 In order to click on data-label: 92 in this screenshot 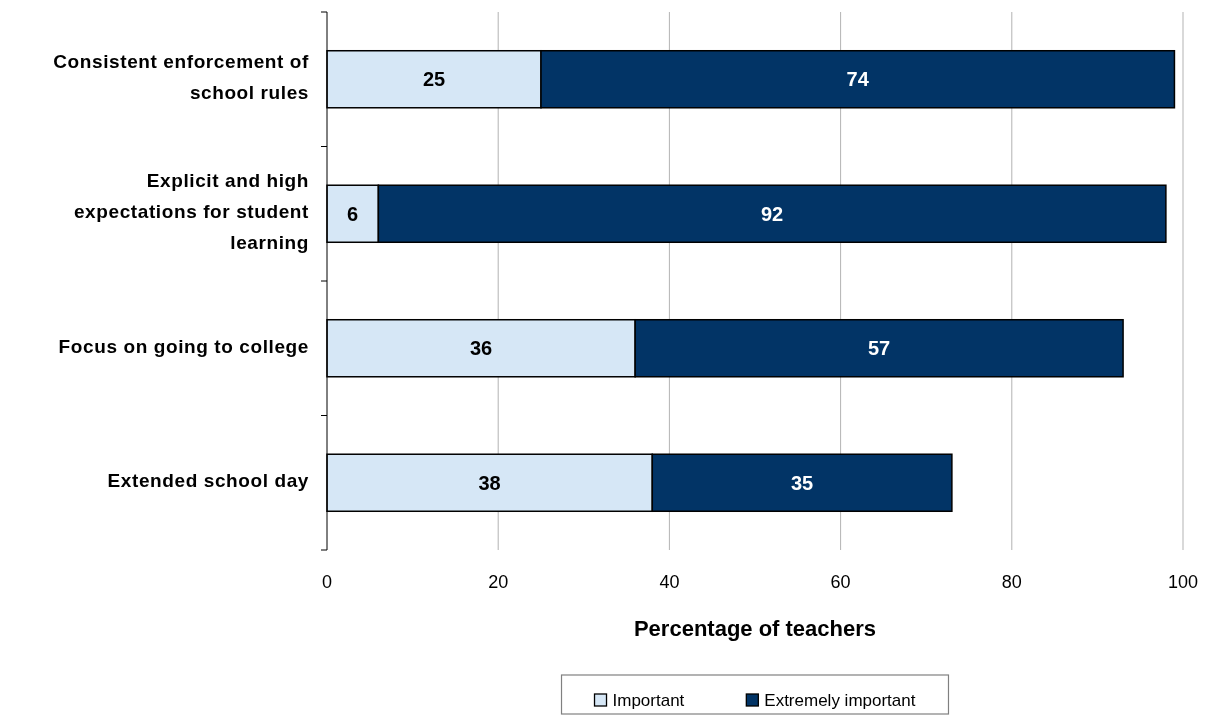, I will do `click(772, 213)`.